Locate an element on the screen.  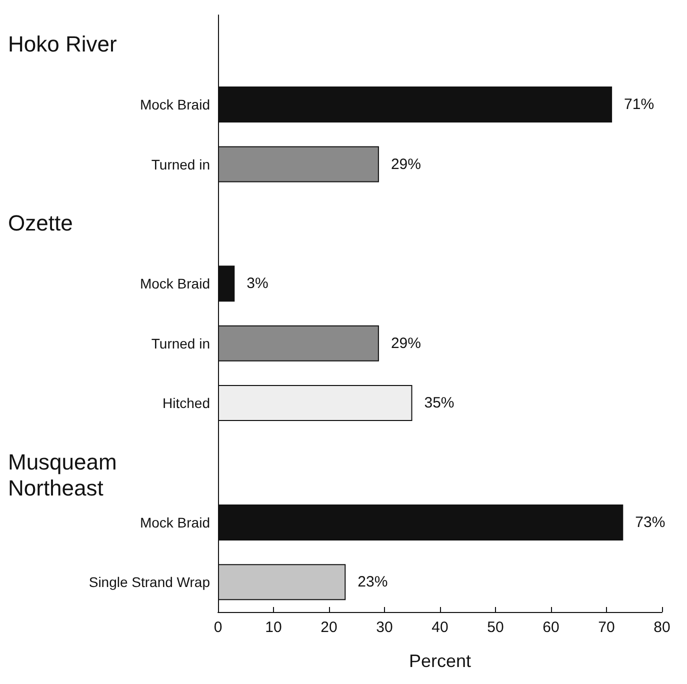
text: Ozette is located at coordinates (40, 223).